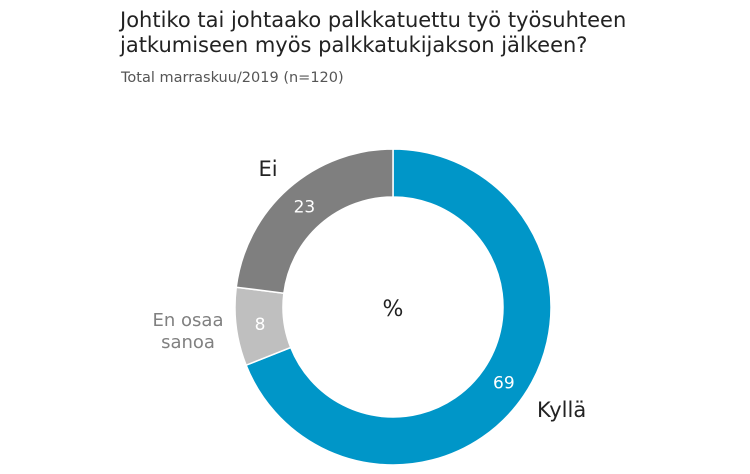  Describe the element at coordinates (260, 325) in the screenshot. I see `value-label-en-osaa-sanoa: 8` at that location.